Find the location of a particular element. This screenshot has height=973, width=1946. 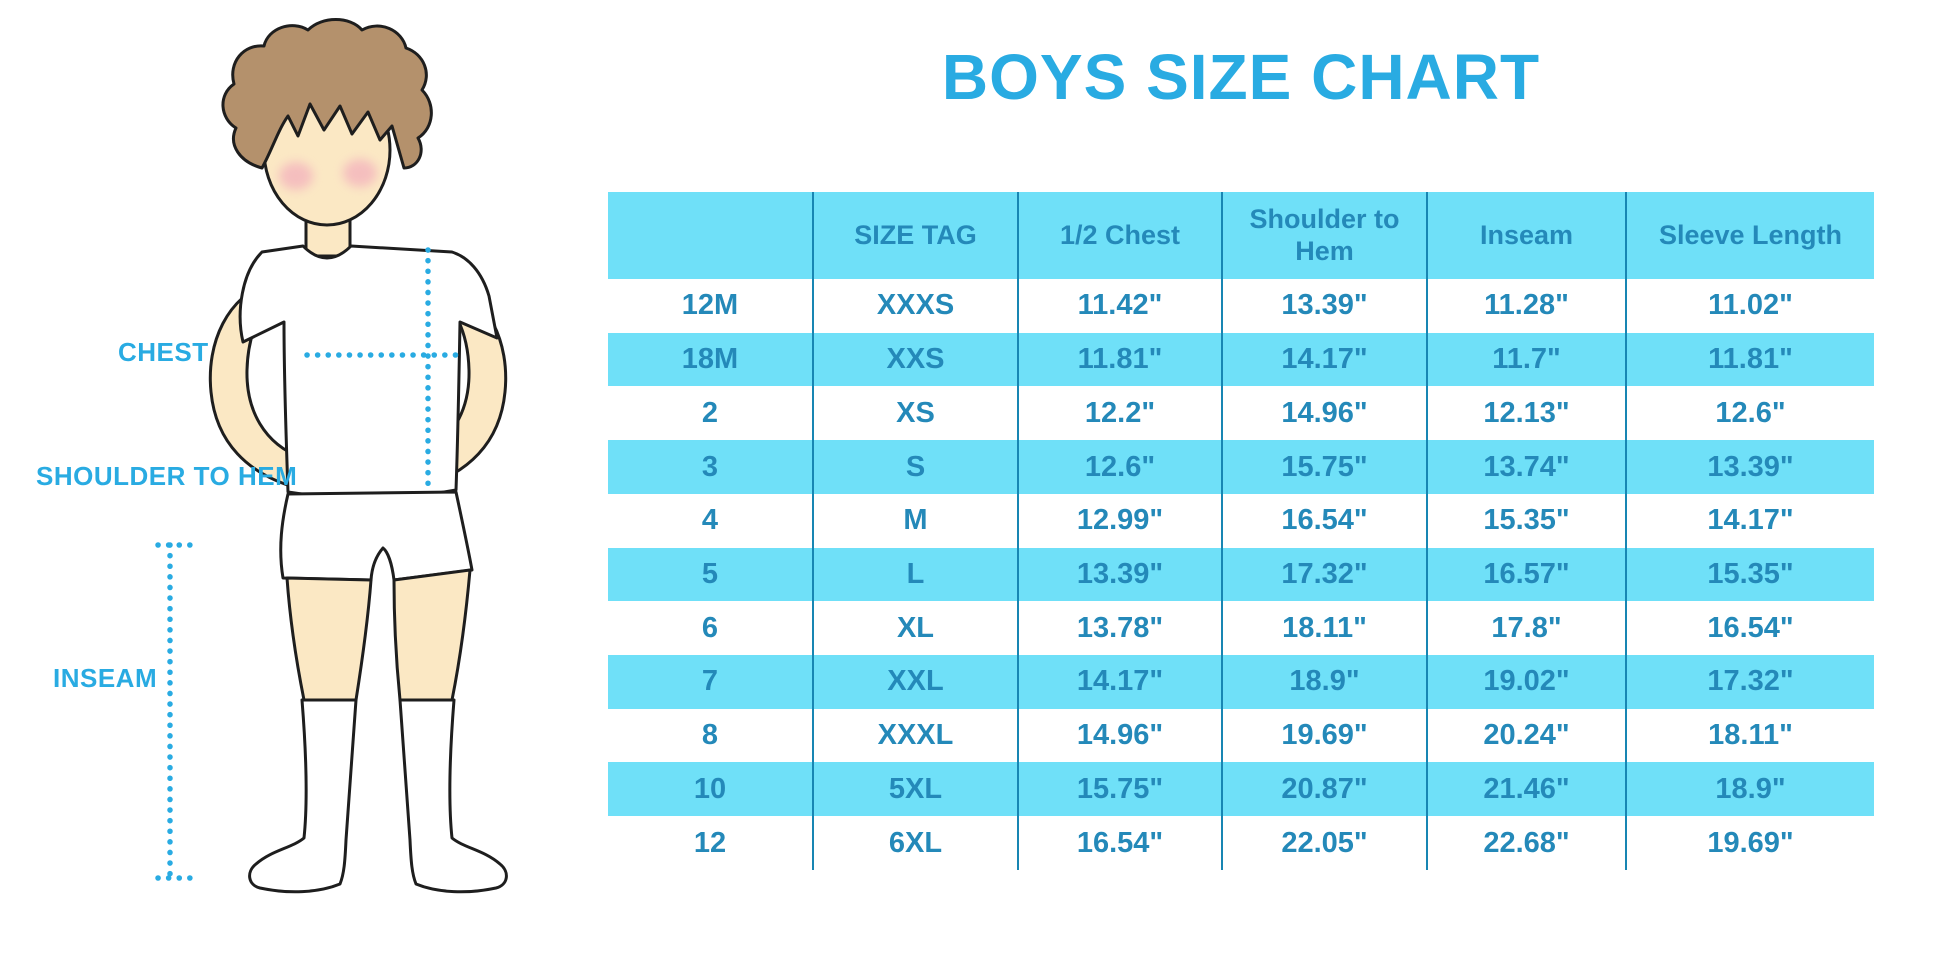

table-cell: 8 is located at coordinates (711, 735).